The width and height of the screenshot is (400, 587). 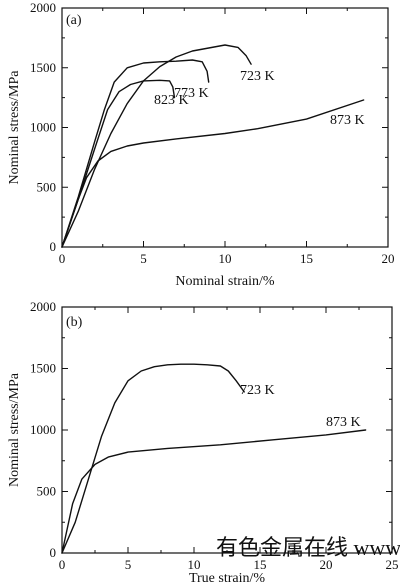 I want to click on x-axis-title: True strain/%, so click(x=227, y=578).